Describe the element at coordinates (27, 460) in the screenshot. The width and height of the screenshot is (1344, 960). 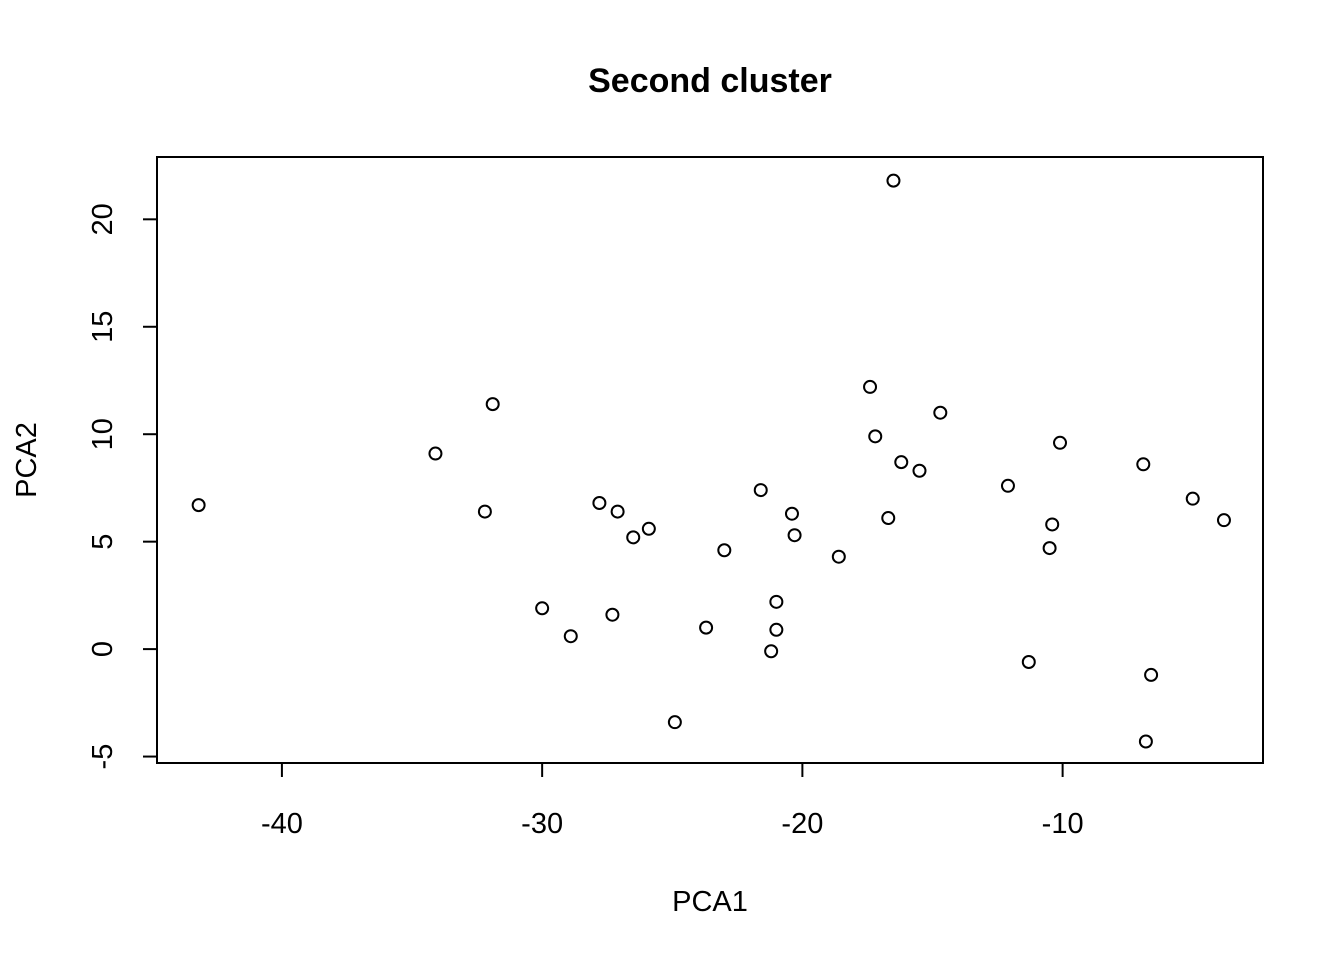
I see `y-axis-label: PCA2` at that location.